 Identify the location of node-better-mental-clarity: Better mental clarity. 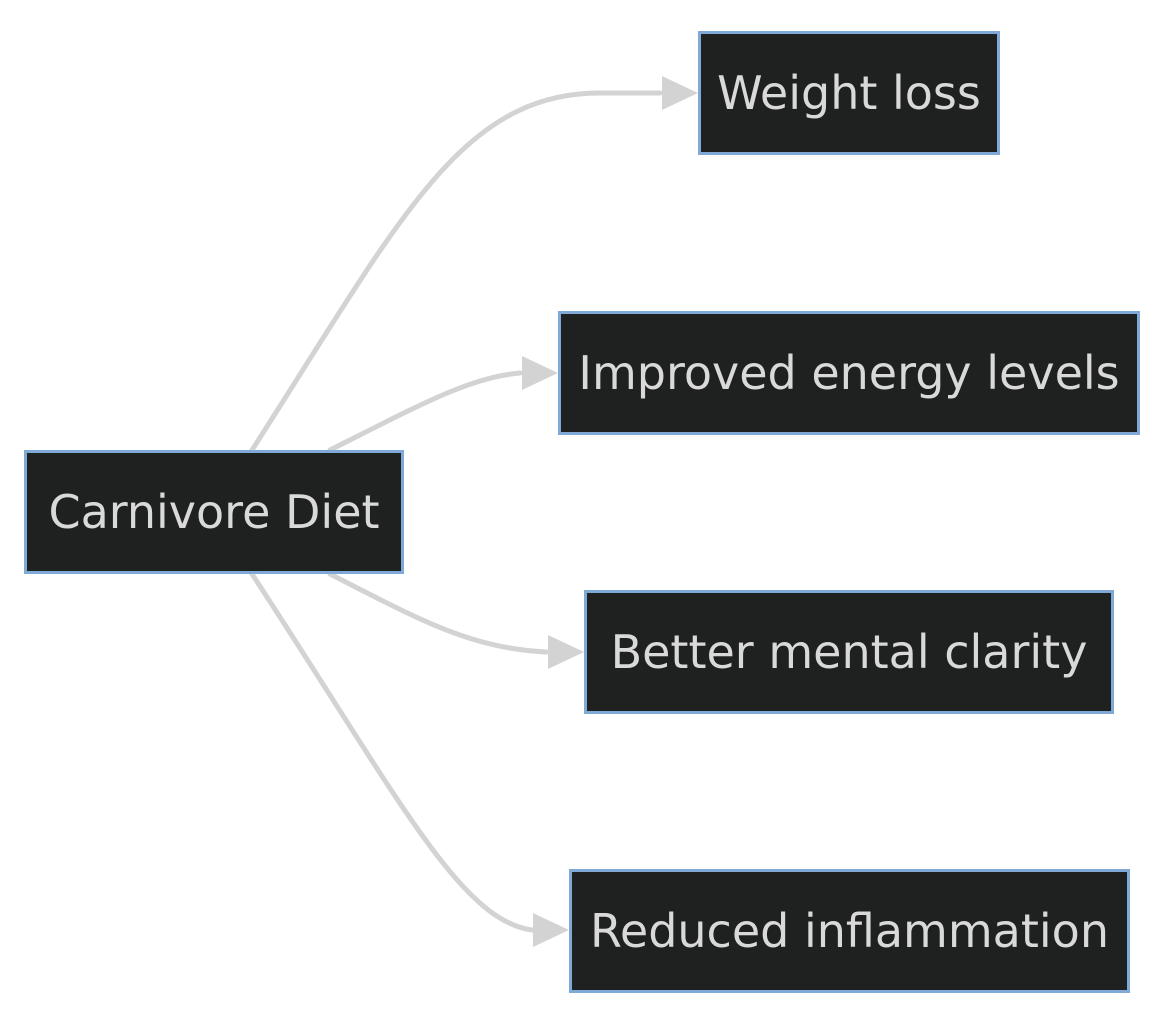
(849, 652).